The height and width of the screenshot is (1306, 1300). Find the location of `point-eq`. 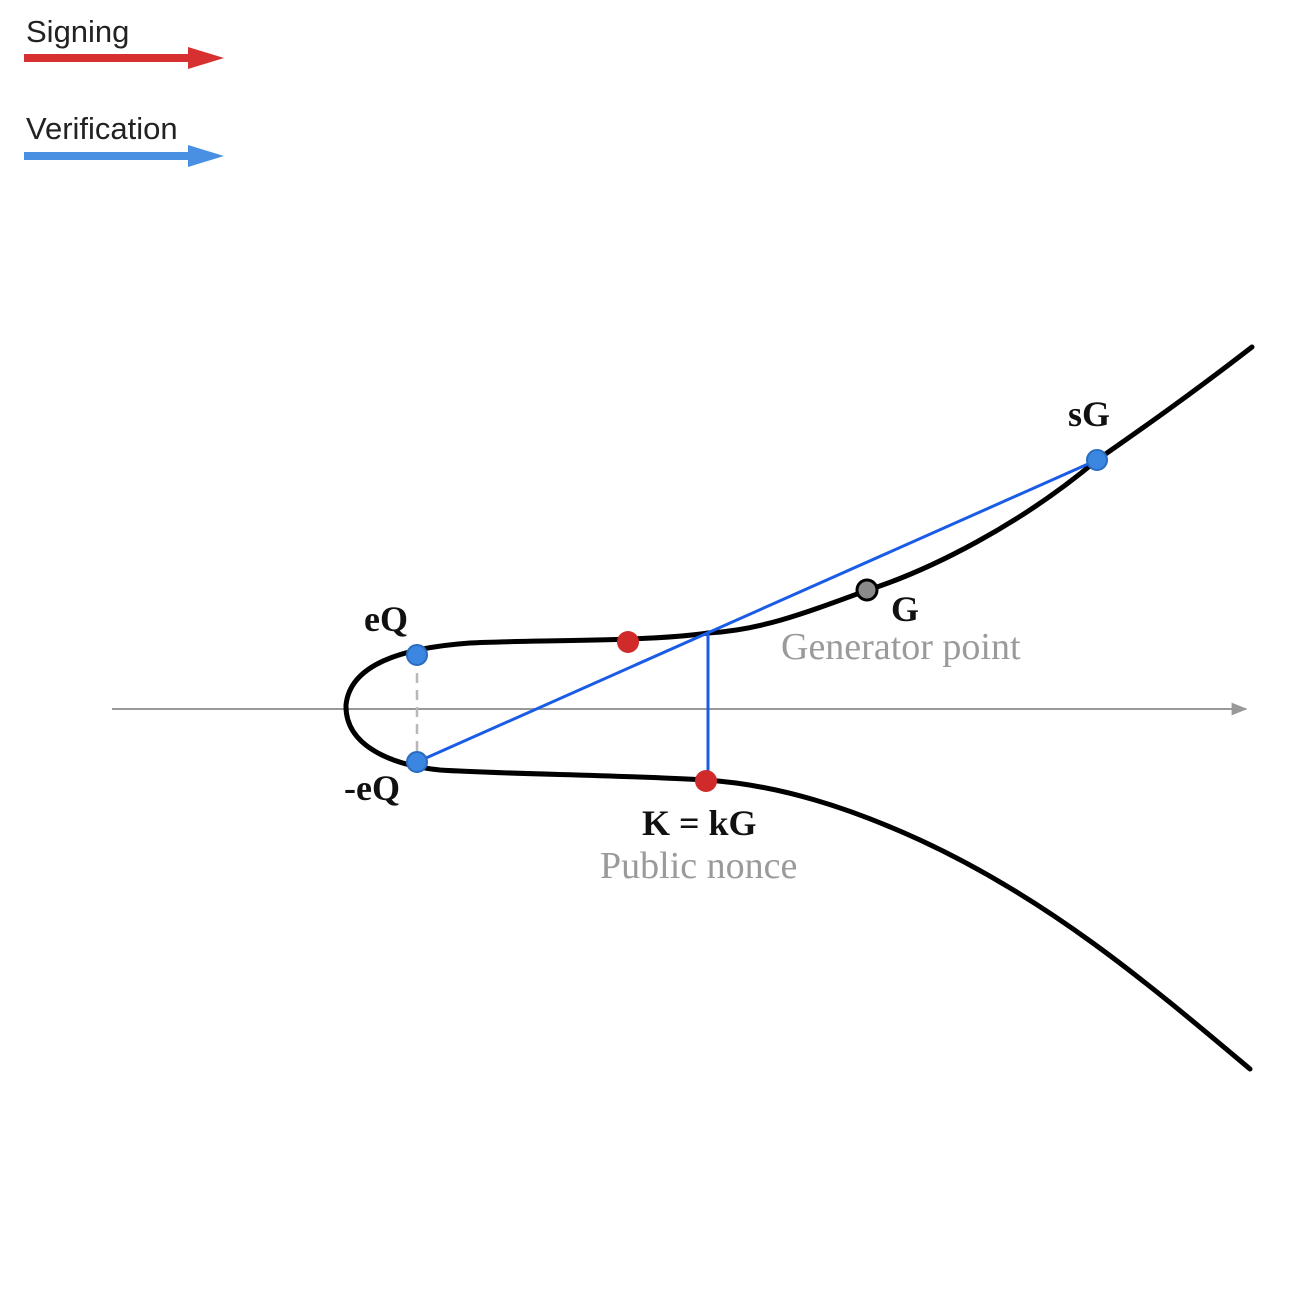

point-eq is located at coordinates (417, 655).